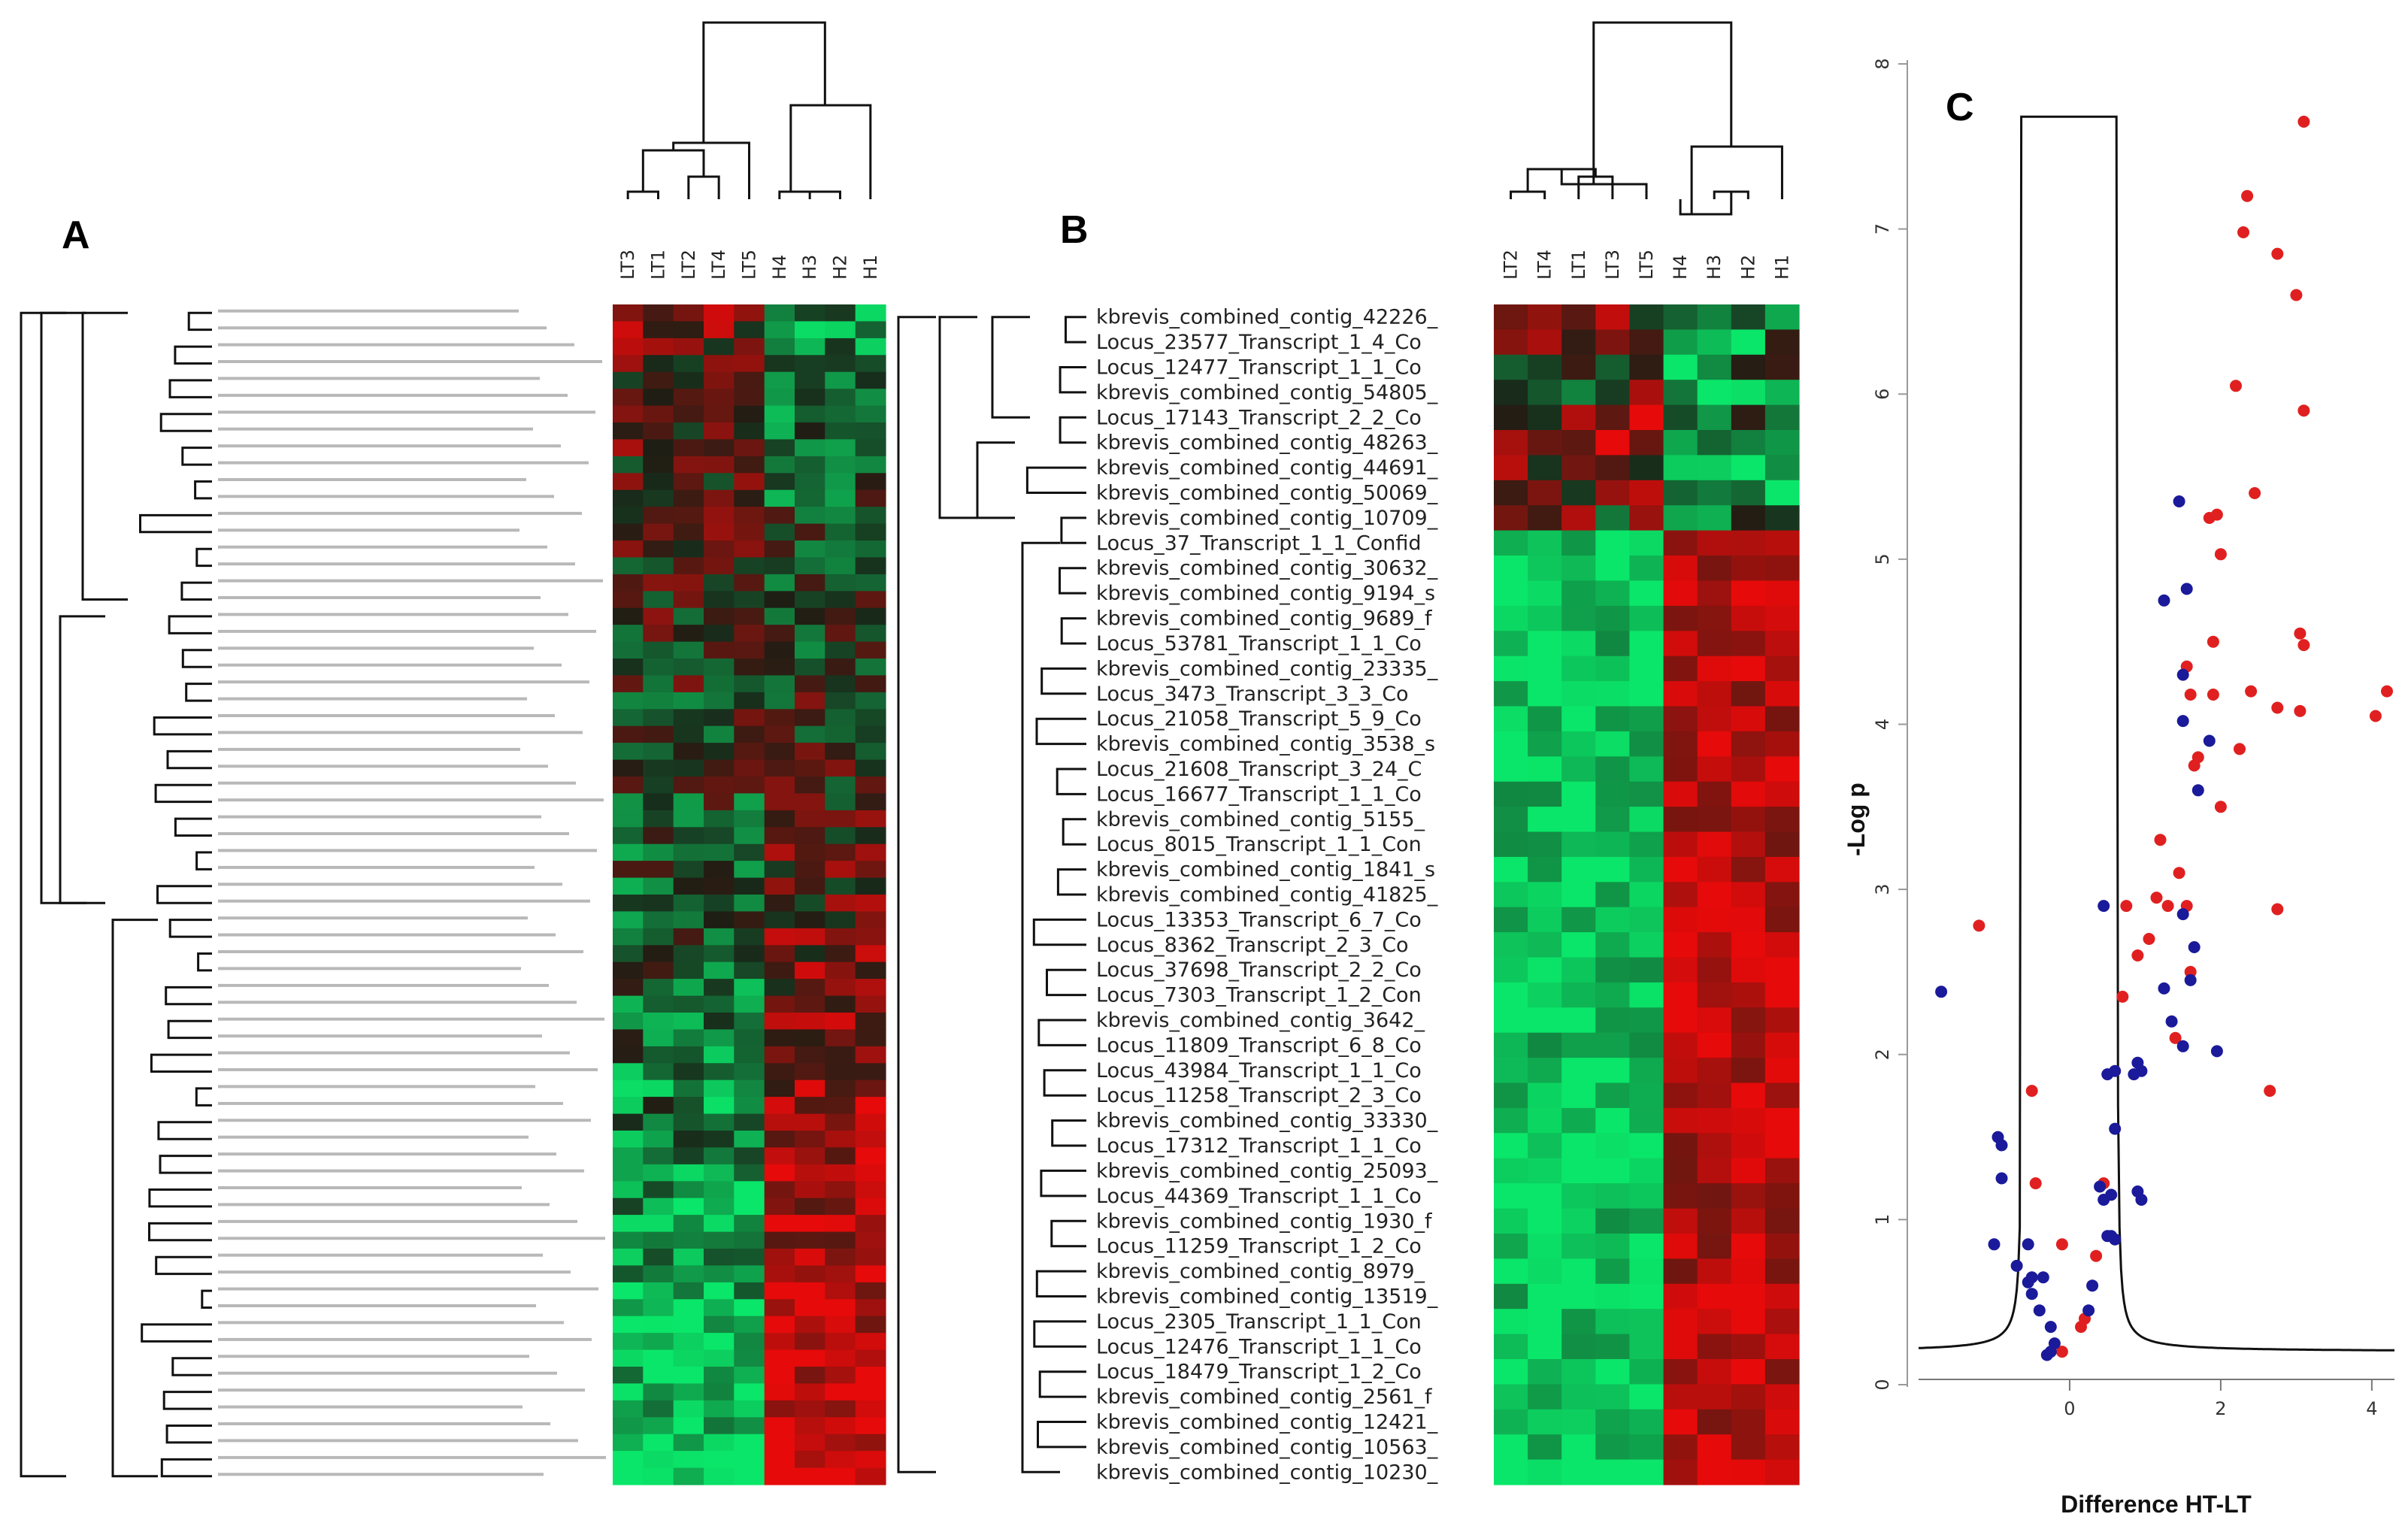  Describe the element at coordinates (1267, 1170) in the screenshot. I see `heatmap-b-row-label: kbrevis_combined_contig_25093_` at that location.